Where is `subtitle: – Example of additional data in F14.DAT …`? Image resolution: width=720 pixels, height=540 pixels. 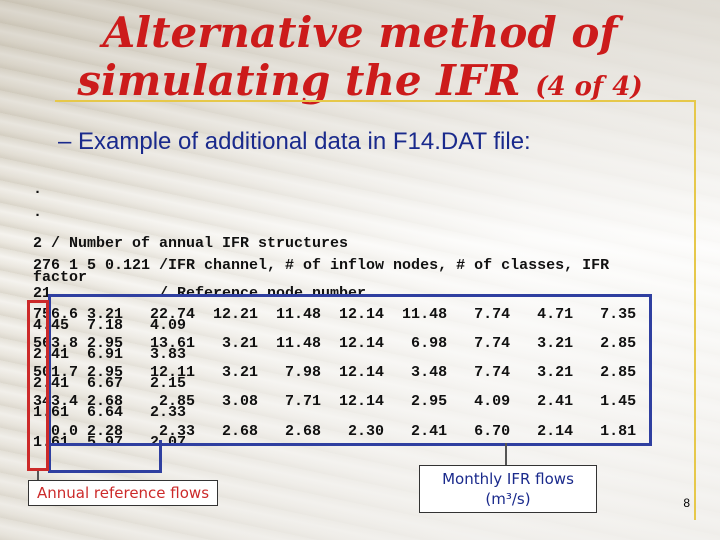 subtitle: – Example of additional data in F14.DAT … is located at coordinates (294, 141).